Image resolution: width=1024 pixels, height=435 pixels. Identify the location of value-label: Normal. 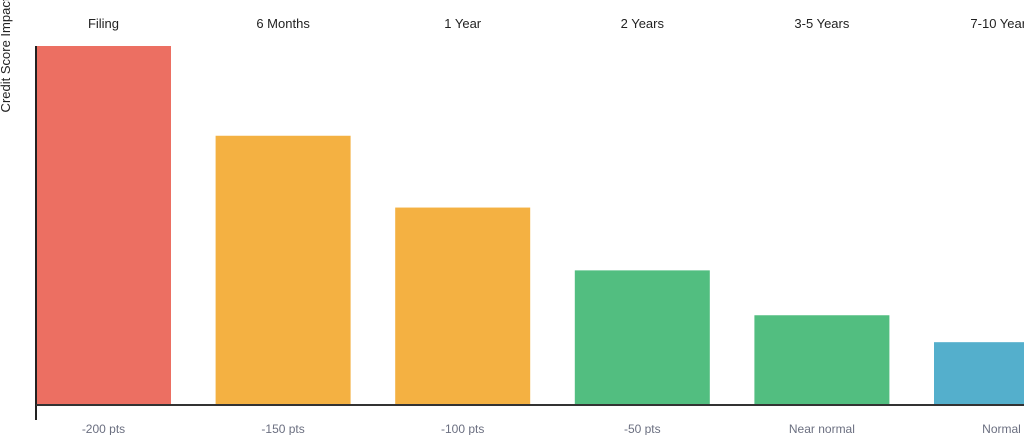
(1001, 428).